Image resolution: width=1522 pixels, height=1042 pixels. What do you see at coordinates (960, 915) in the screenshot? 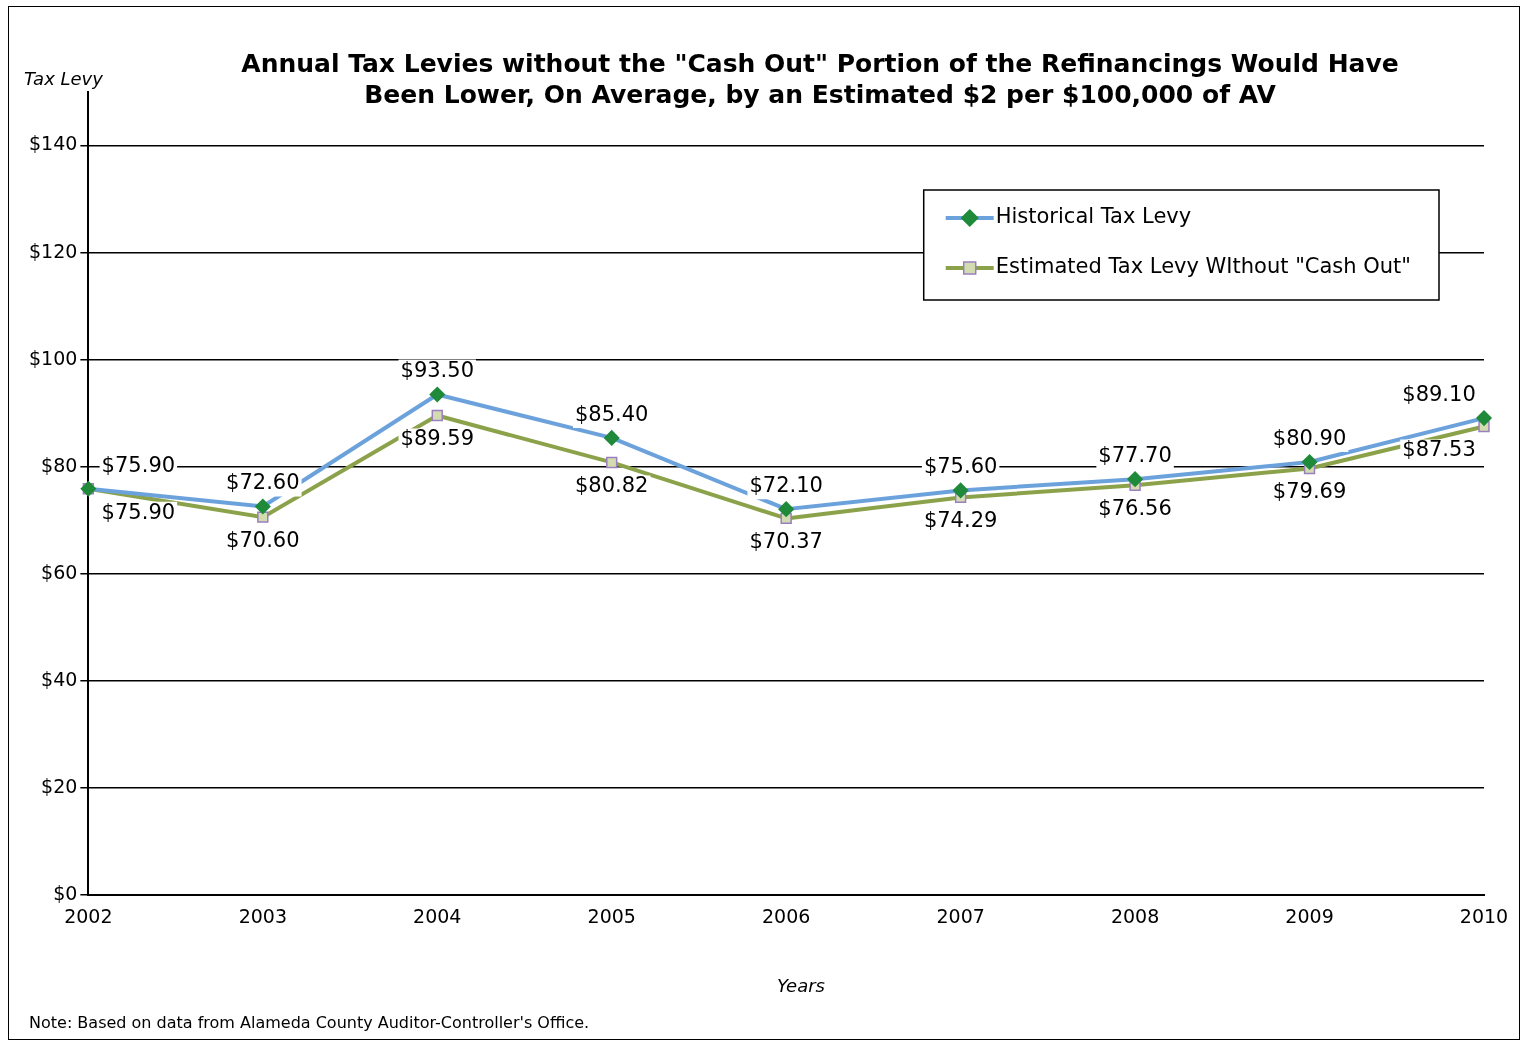
I see `x-tick-label: 2007` at bounding box center [960, 915].